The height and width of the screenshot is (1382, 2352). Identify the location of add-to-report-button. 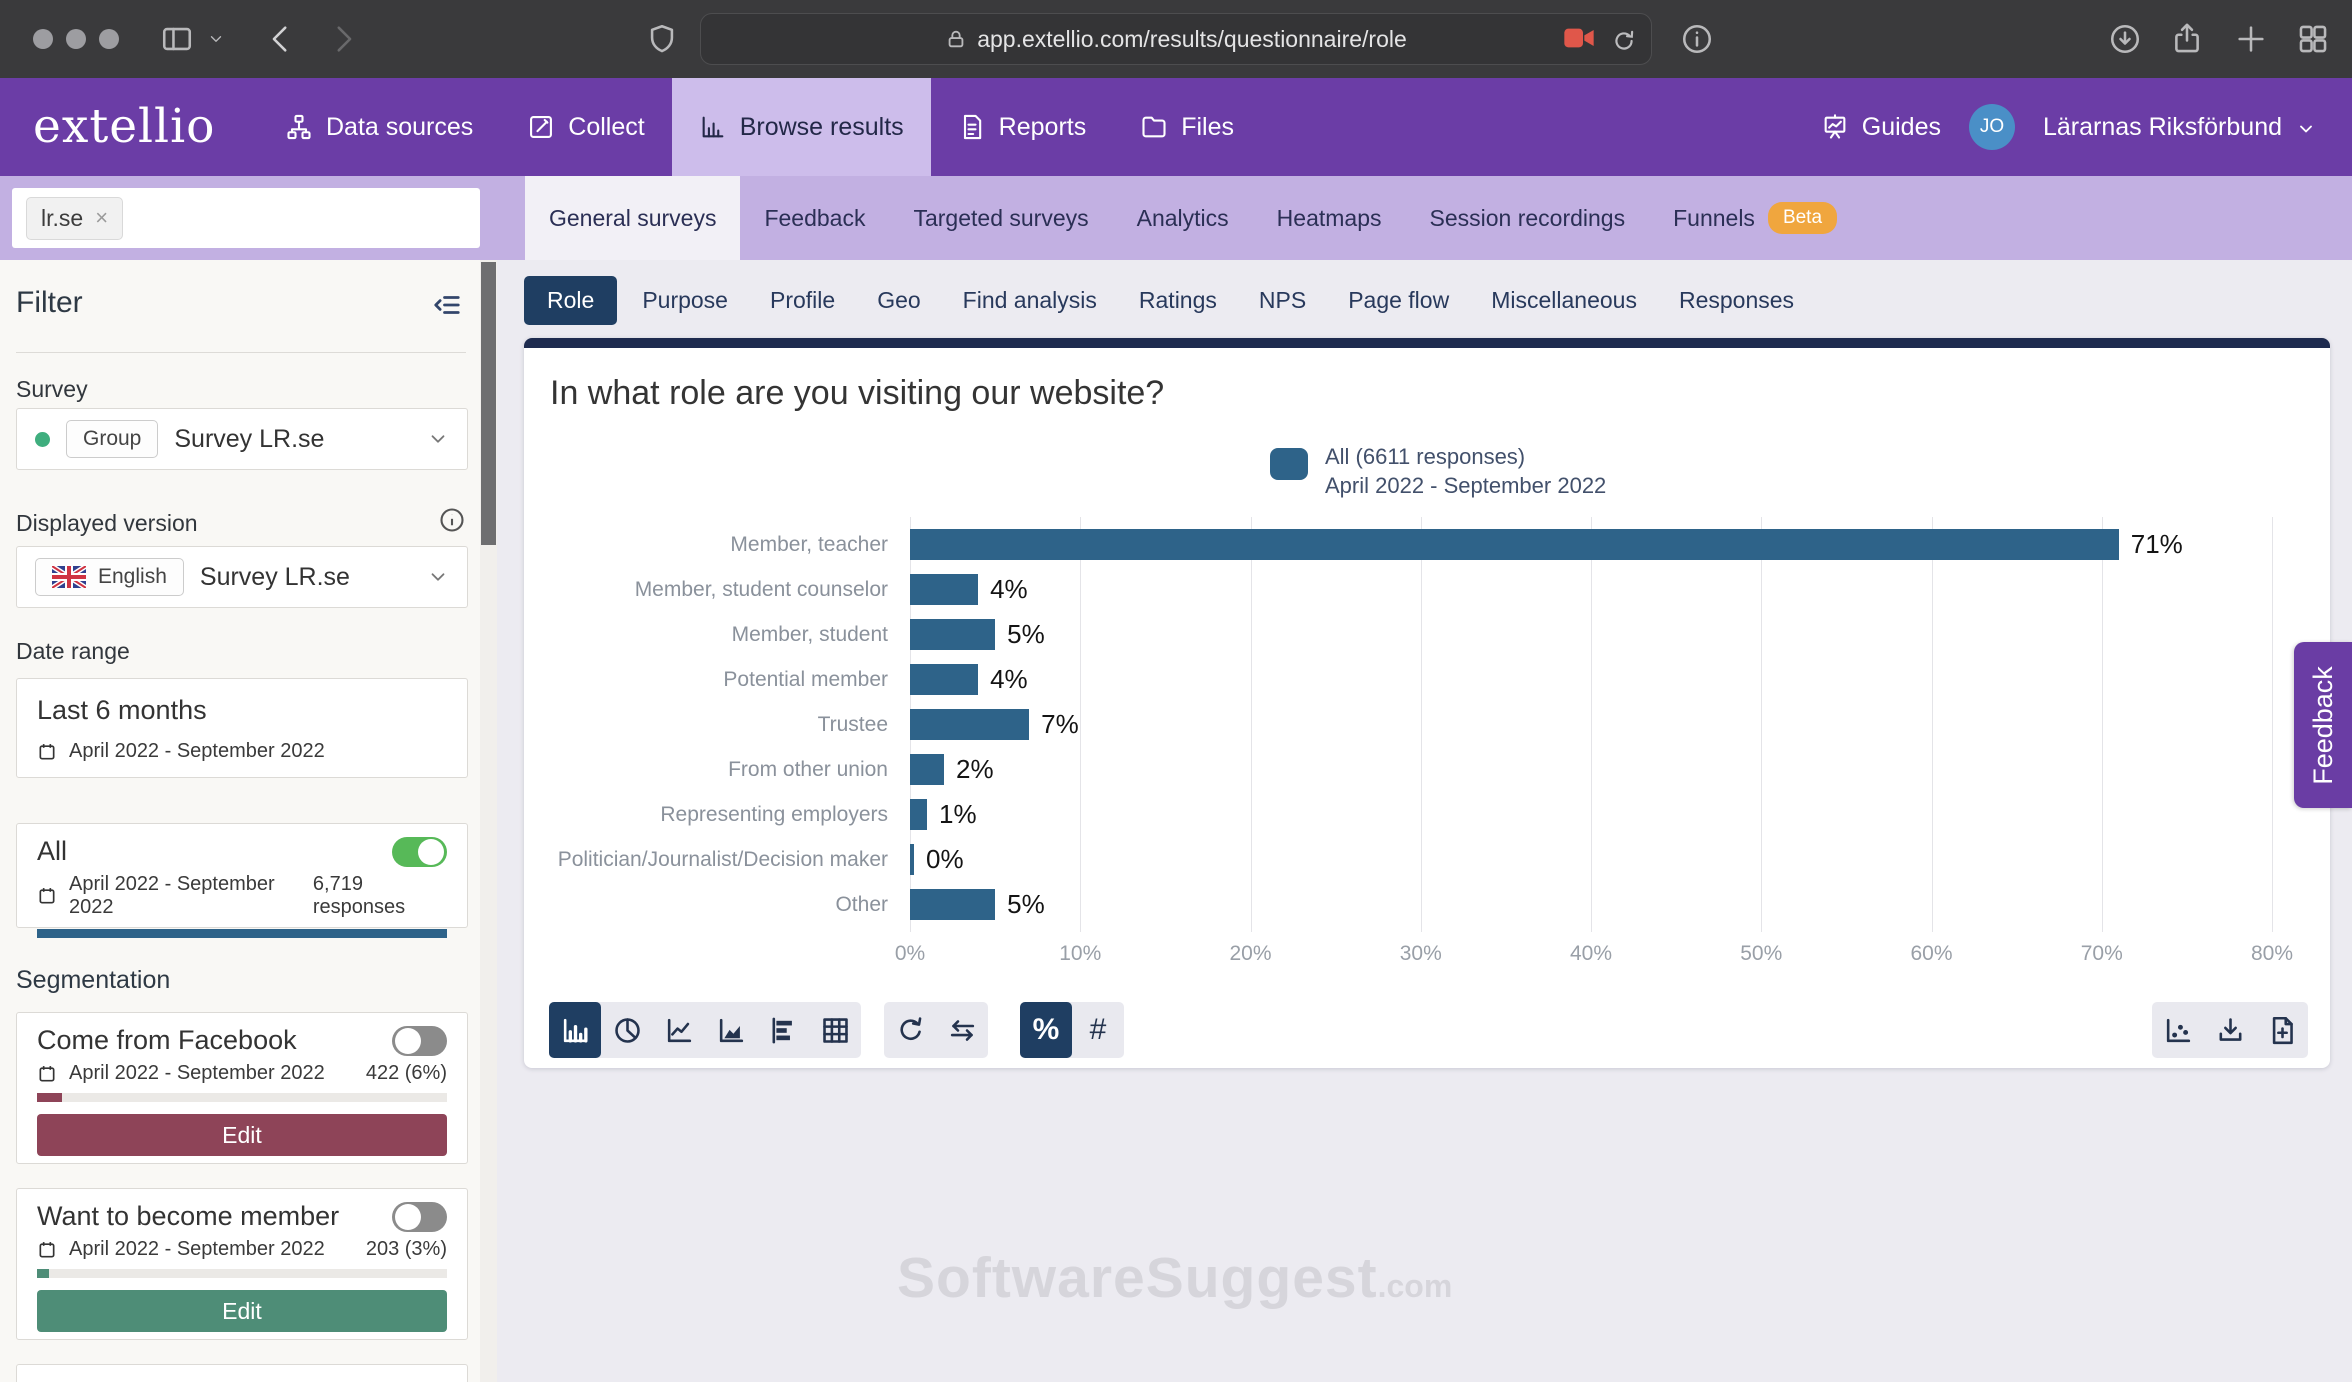
(2282, 1030).